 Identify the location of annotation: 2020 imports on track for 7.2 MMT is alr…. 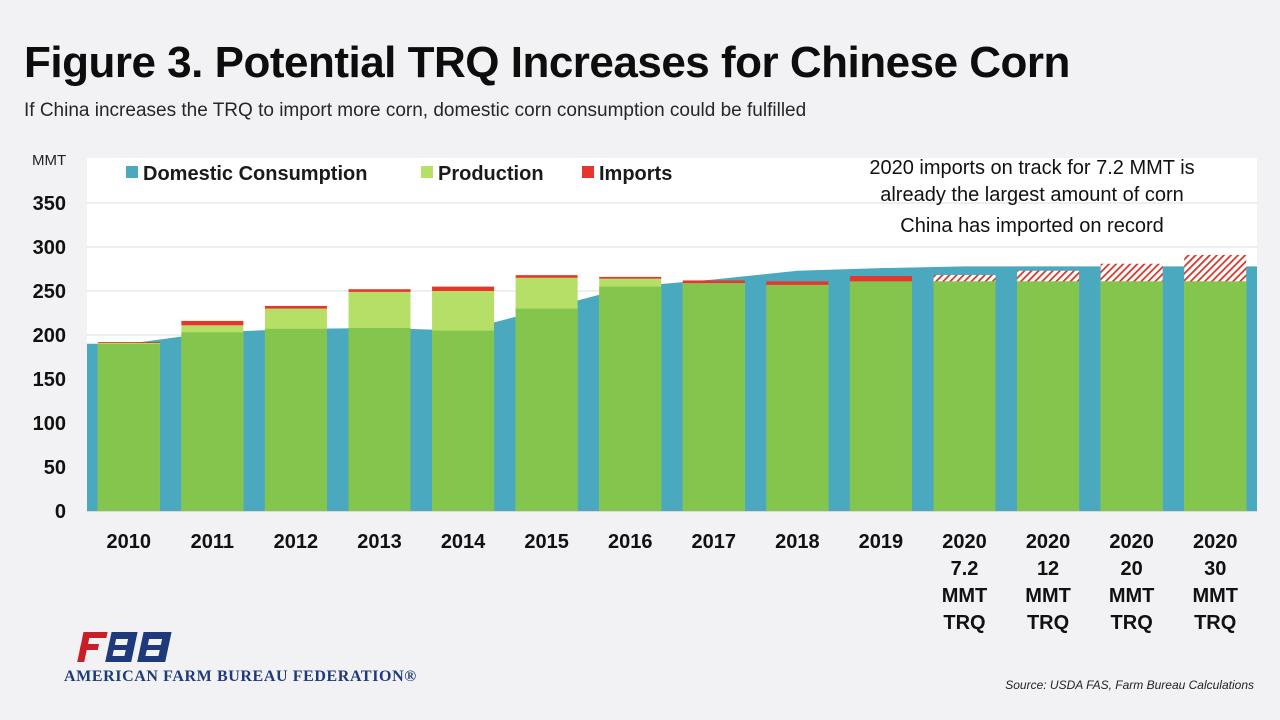
(1031, 197).